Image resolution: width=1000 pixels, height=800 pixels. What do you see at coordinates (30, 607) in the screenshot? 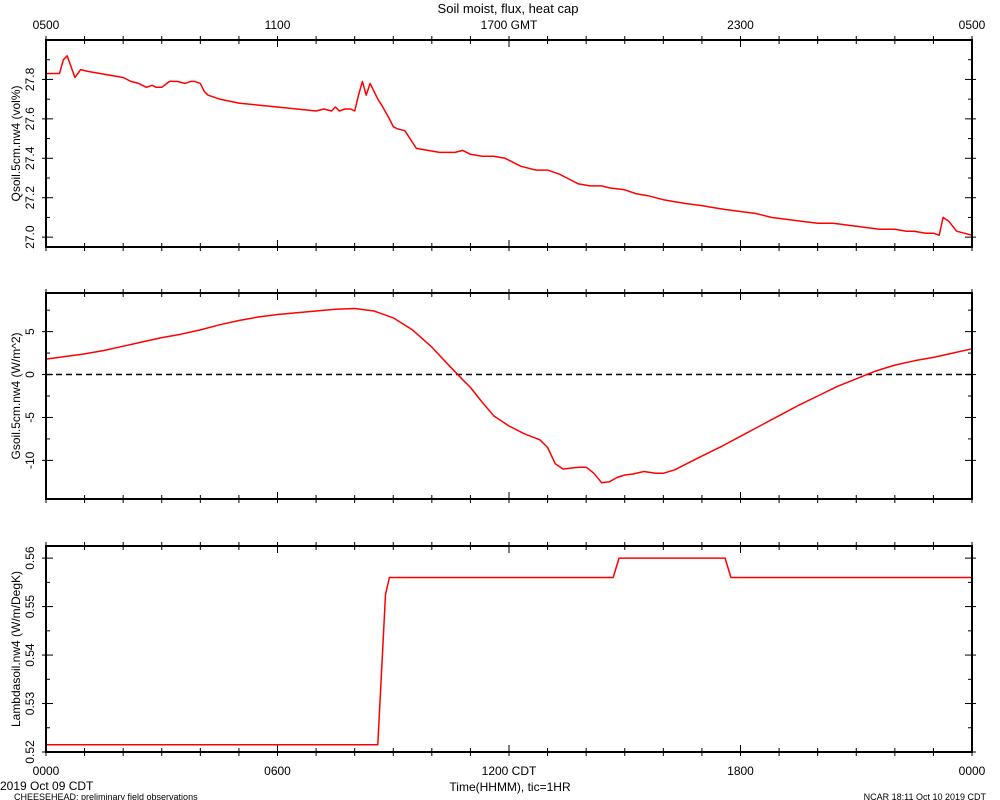
I see `y-tick-label: 0.55` at bounding box center [30, 607].